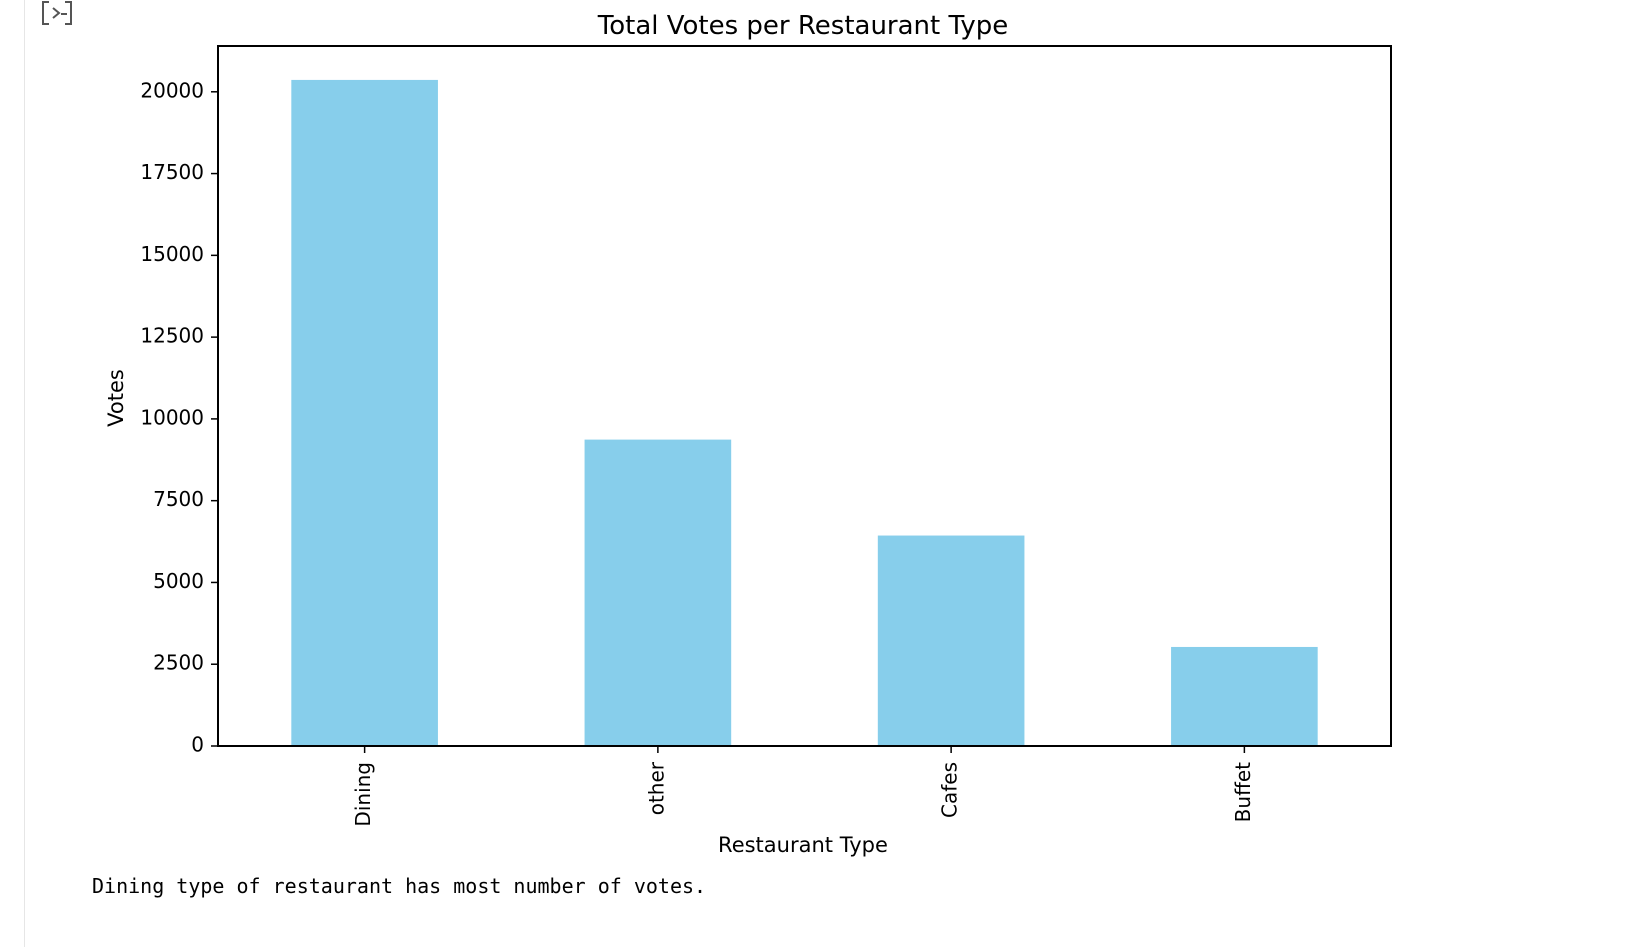 The width and height of the screenshot is (1632, 947). Describe the element at coordinates (172, 254) in the screenshot. I see `y-tick-label: 15000` at that location.